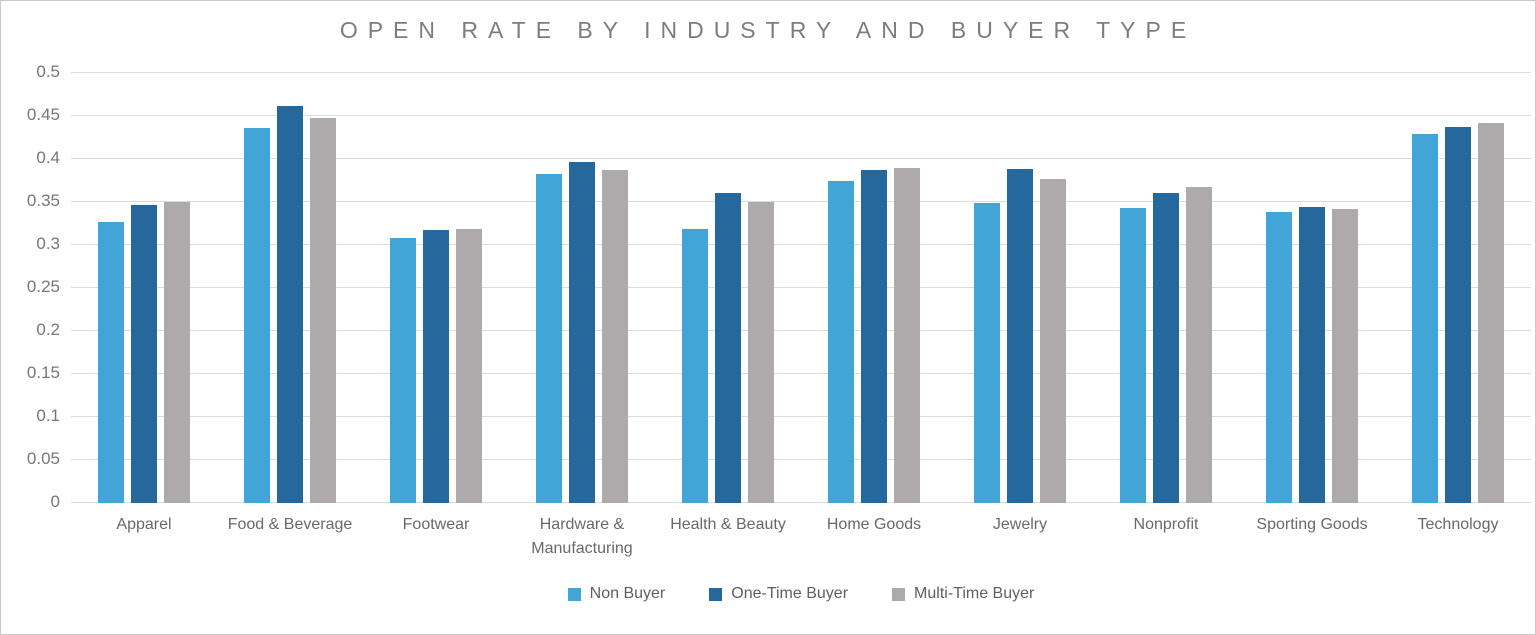 The height and width of the screenshot is (635, 1536). Describe the element at coordinates (436, 524) in the screenshot. I see `x-axis-label: Footwear` at that location.